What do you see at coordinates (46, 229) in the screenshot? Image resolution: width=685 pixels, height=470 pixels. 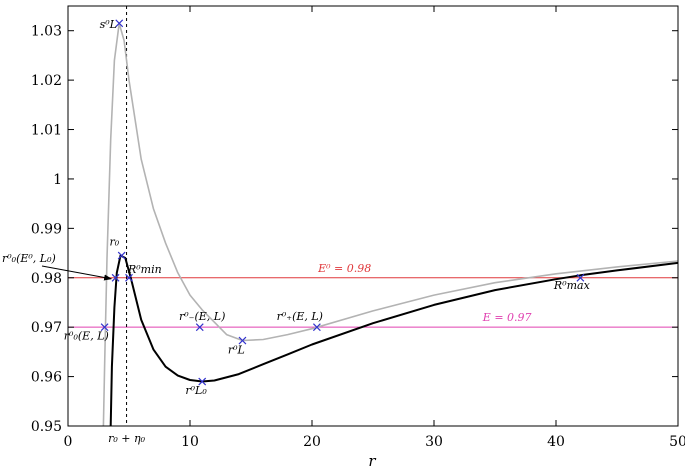 I see `y-tick-label: 0.99` at bounding box center [46, 229].